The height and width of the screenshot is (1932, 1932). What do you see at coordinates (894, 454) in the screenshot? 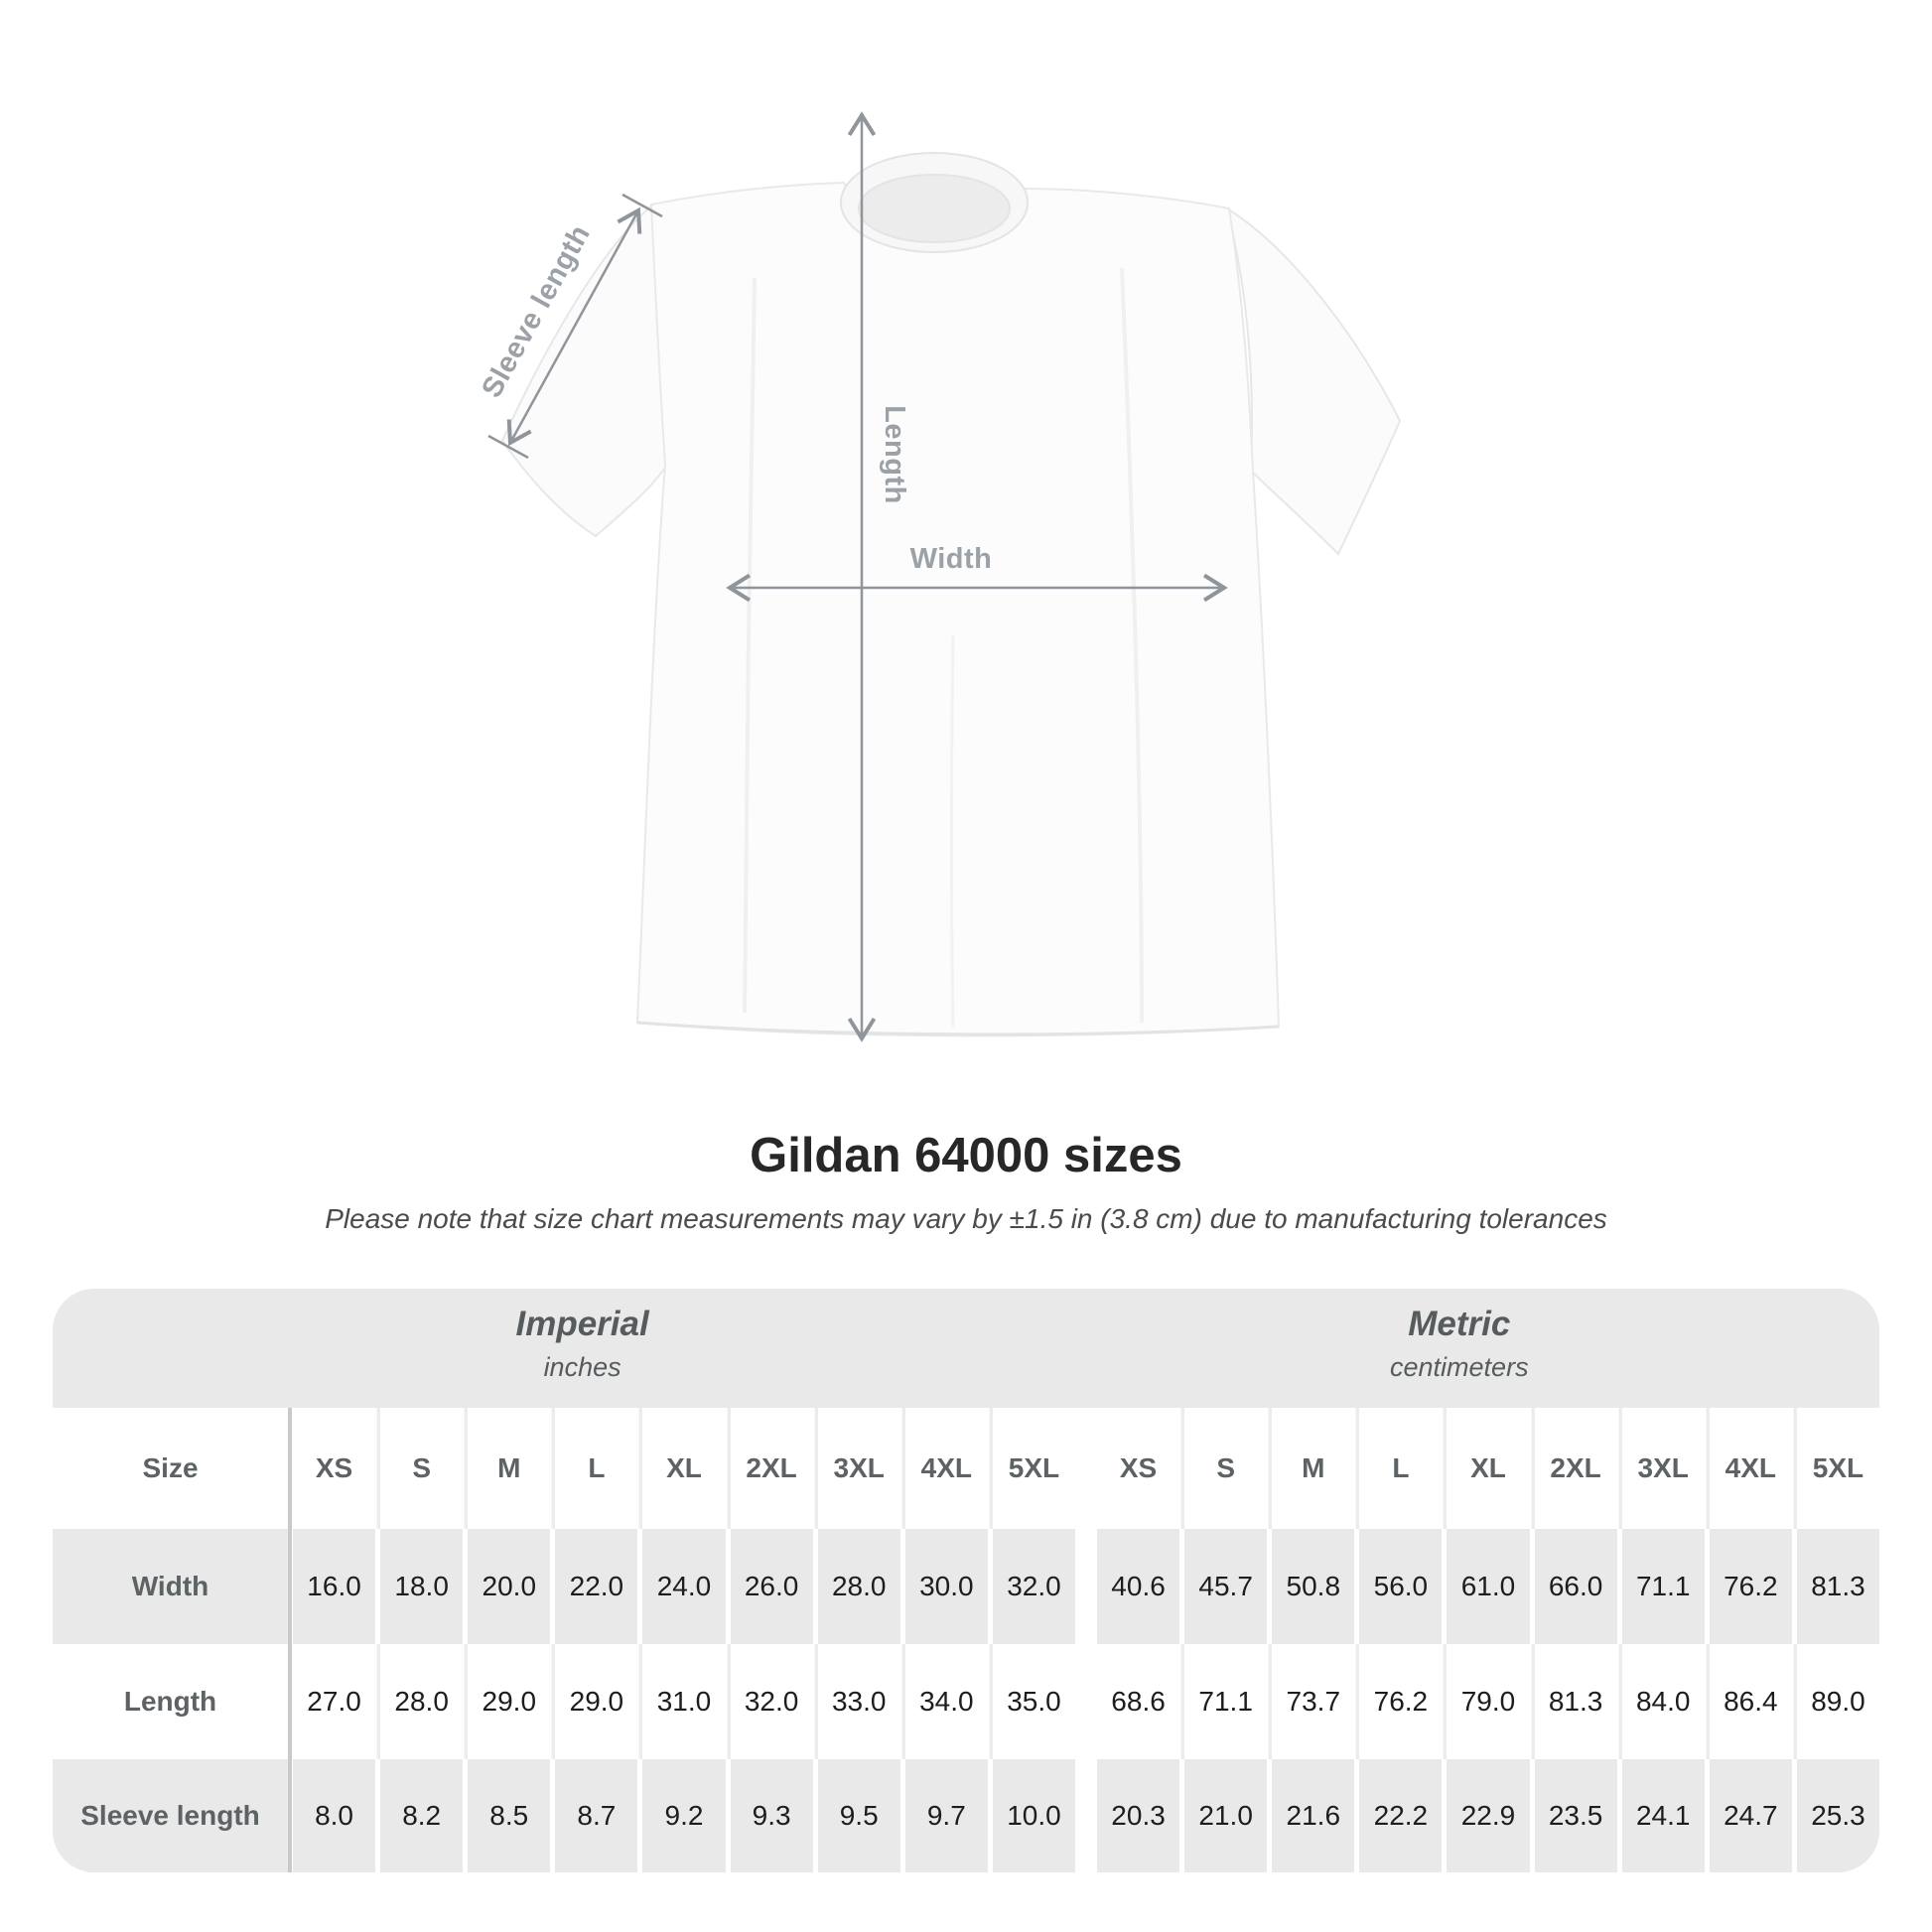
I see `length-label: Length` at bounding box center [894, 454].